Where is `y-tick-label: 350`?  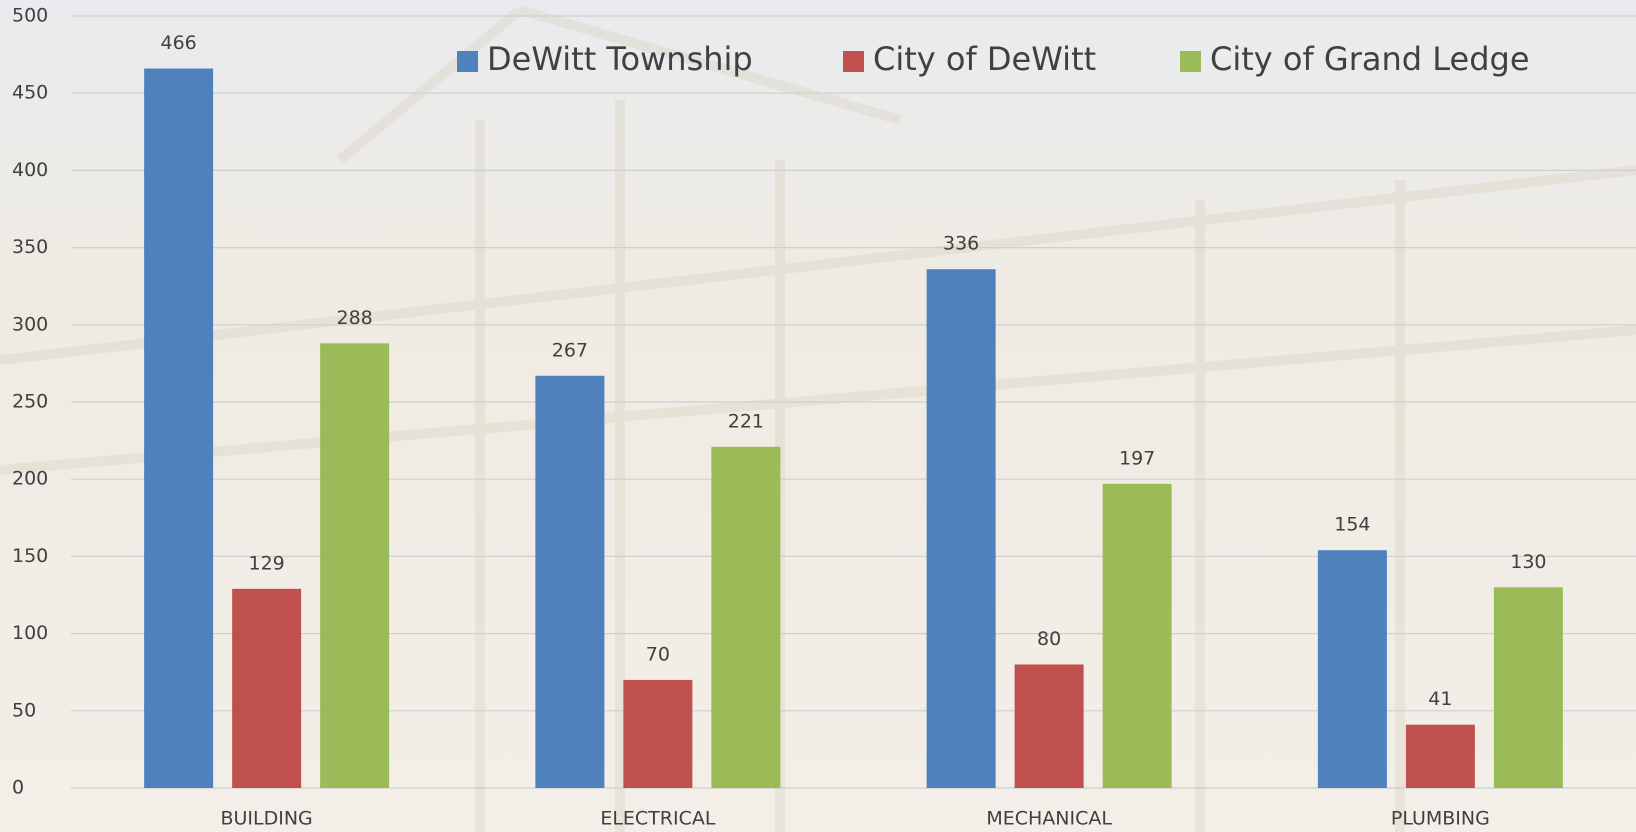 y-tick-label: 350 is located at coordinates (30, 247).